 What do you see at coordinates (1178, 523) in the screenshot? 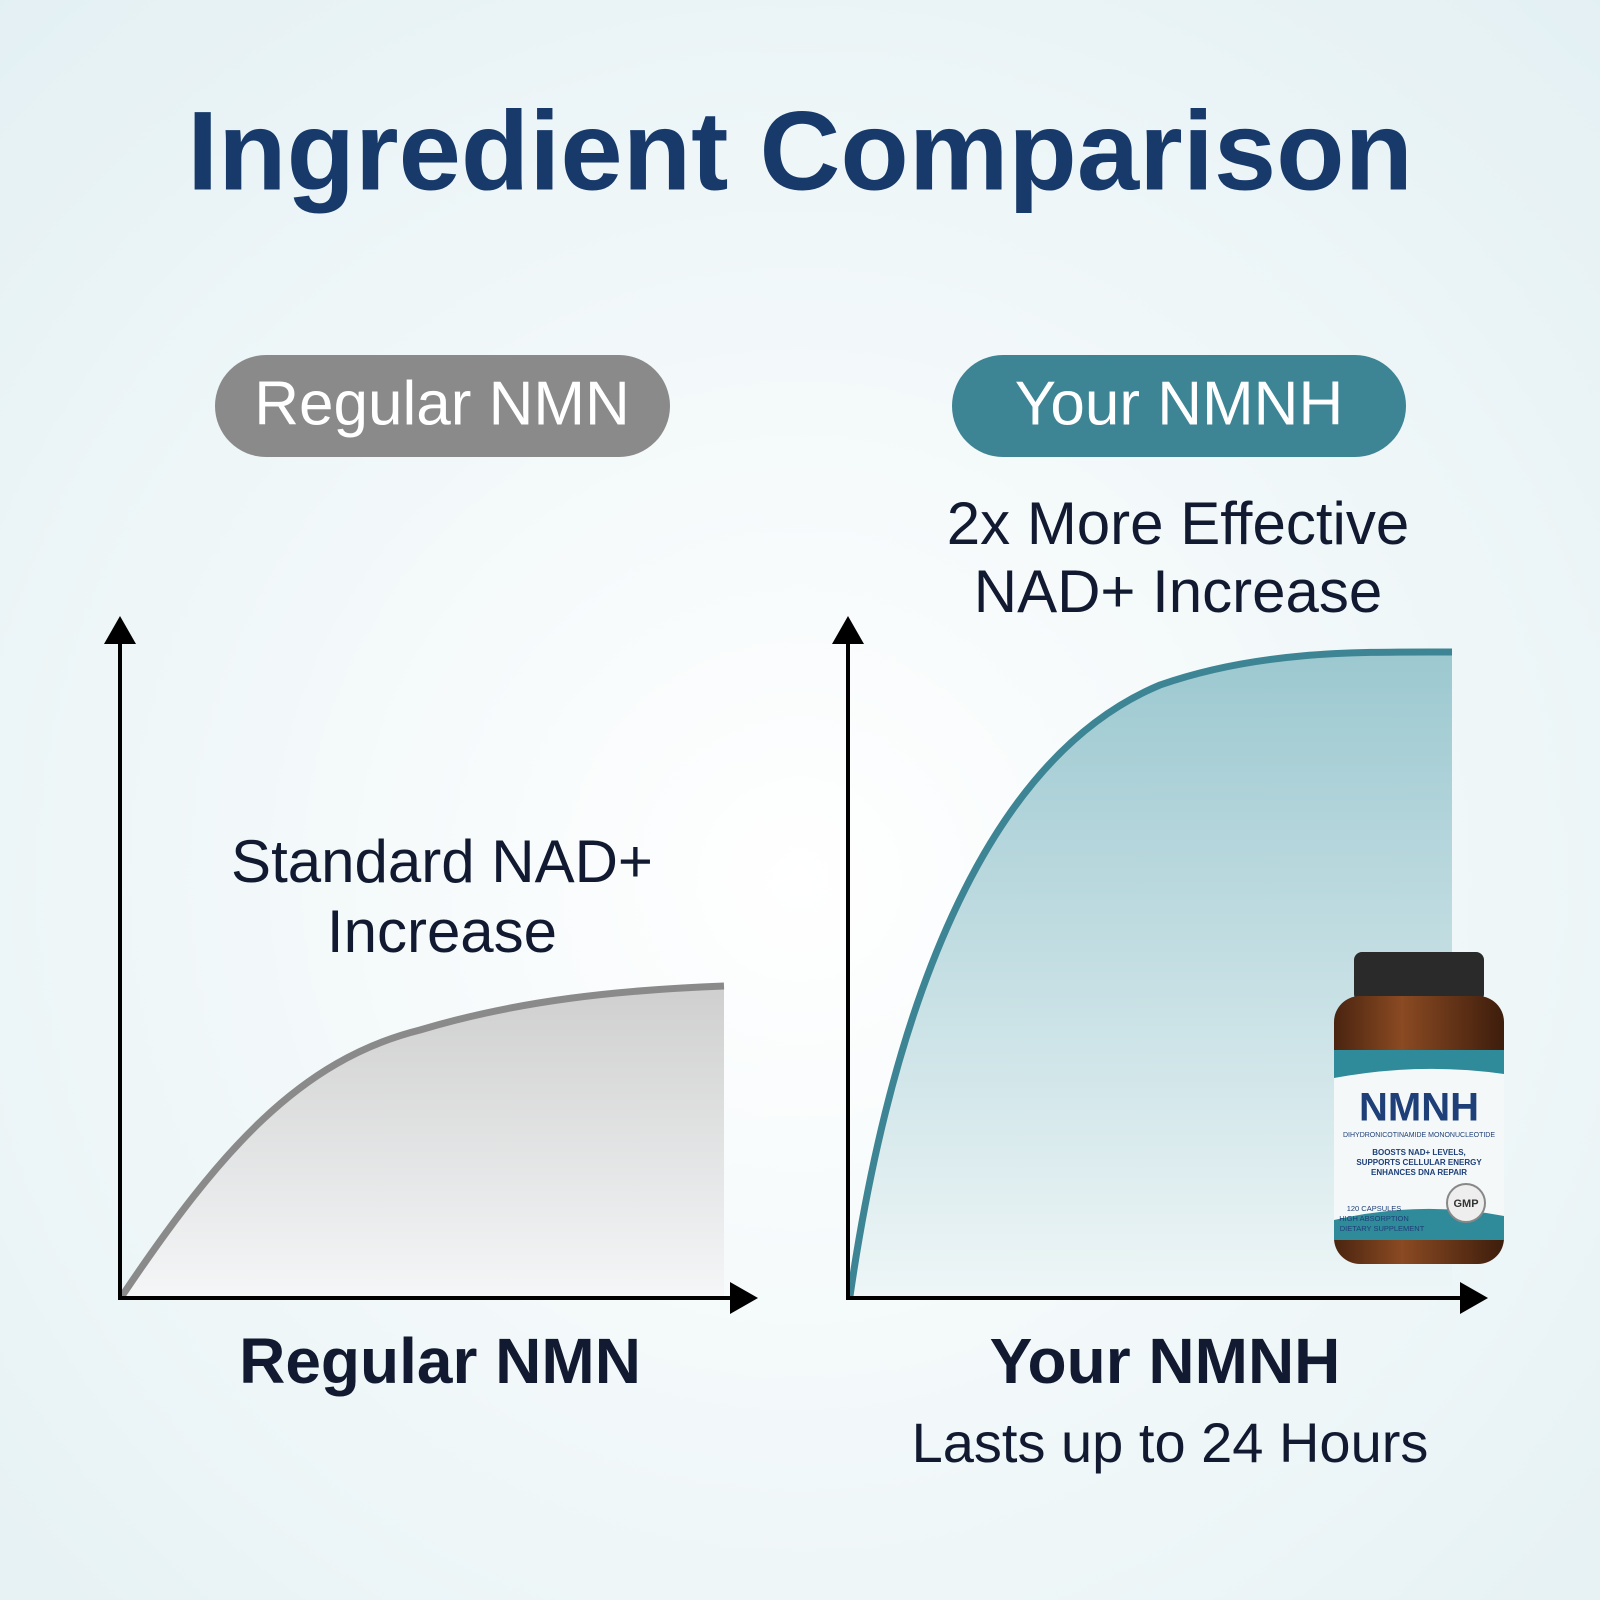
I see `annotation: 2x More Effective` at bounding box center [1178, 523].